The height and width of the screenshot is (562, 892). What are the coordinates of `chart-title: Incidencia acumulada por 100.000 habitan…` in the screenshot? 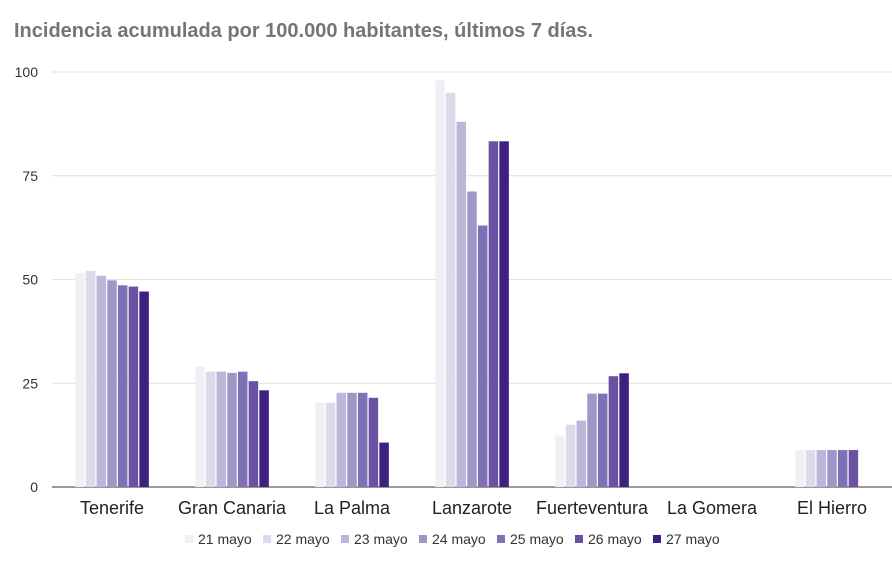 It's located at (304, 31).